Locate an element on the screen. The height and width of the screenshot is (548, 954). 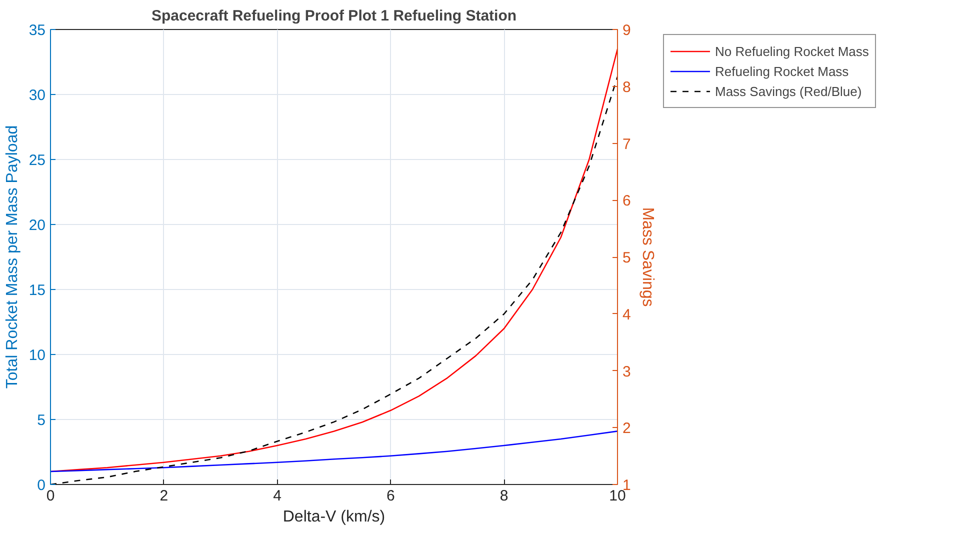
line-series is located at coordinates (334, 451).